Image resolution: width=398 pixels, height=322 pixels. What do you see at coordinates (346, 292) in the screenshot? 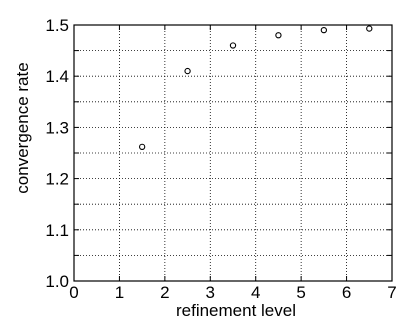
I see `x-tick-label: 6` at bounding box center [346, 292].